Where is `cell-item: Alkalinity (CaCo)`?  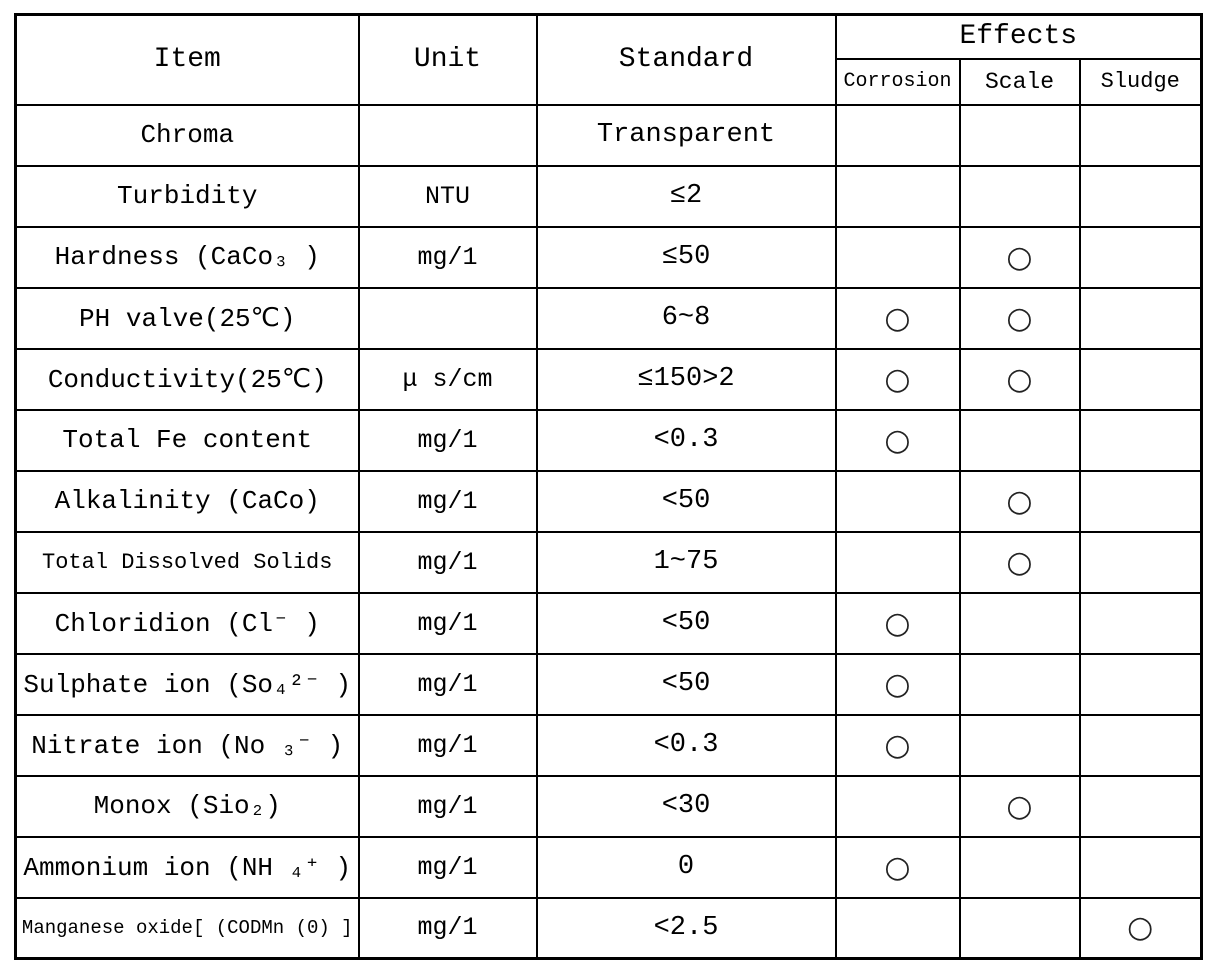 cell-item: Alkalinity (CaCo) is located at coordinates (187, 501).